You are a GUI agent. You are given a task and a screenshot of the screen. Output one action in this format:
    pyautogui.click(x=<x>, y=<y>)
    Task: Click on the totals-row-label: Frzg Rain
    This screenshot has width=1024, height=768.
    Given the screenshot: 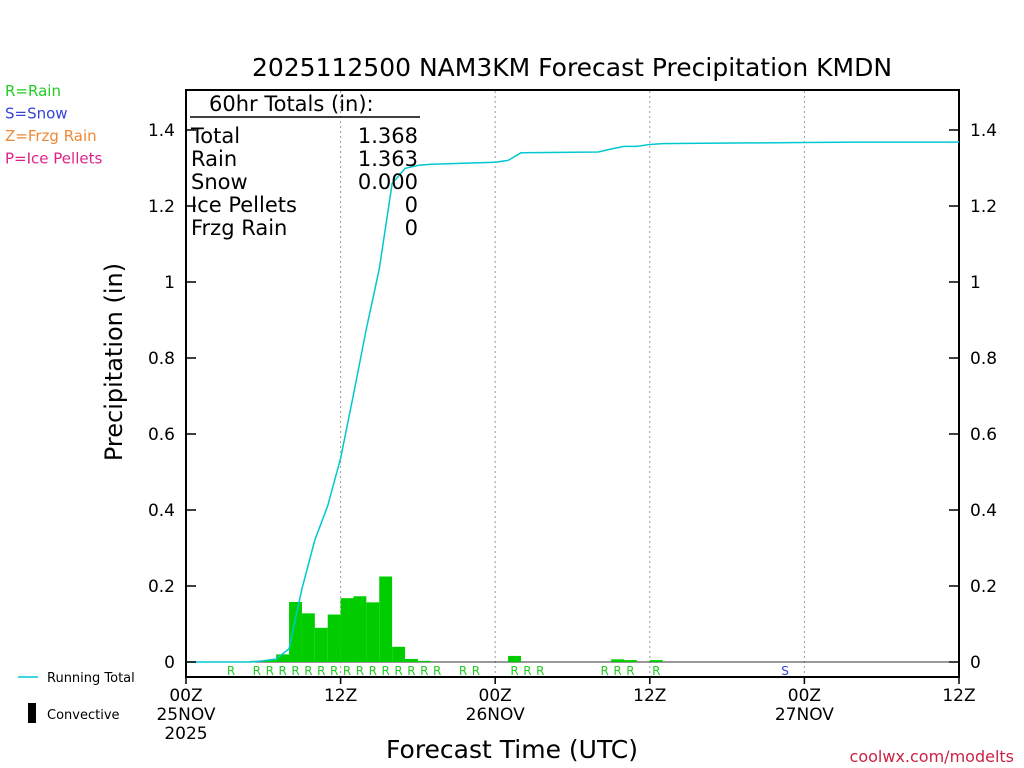 What is the action you would take?
    pyautogui.click(x=239, y=228)
    